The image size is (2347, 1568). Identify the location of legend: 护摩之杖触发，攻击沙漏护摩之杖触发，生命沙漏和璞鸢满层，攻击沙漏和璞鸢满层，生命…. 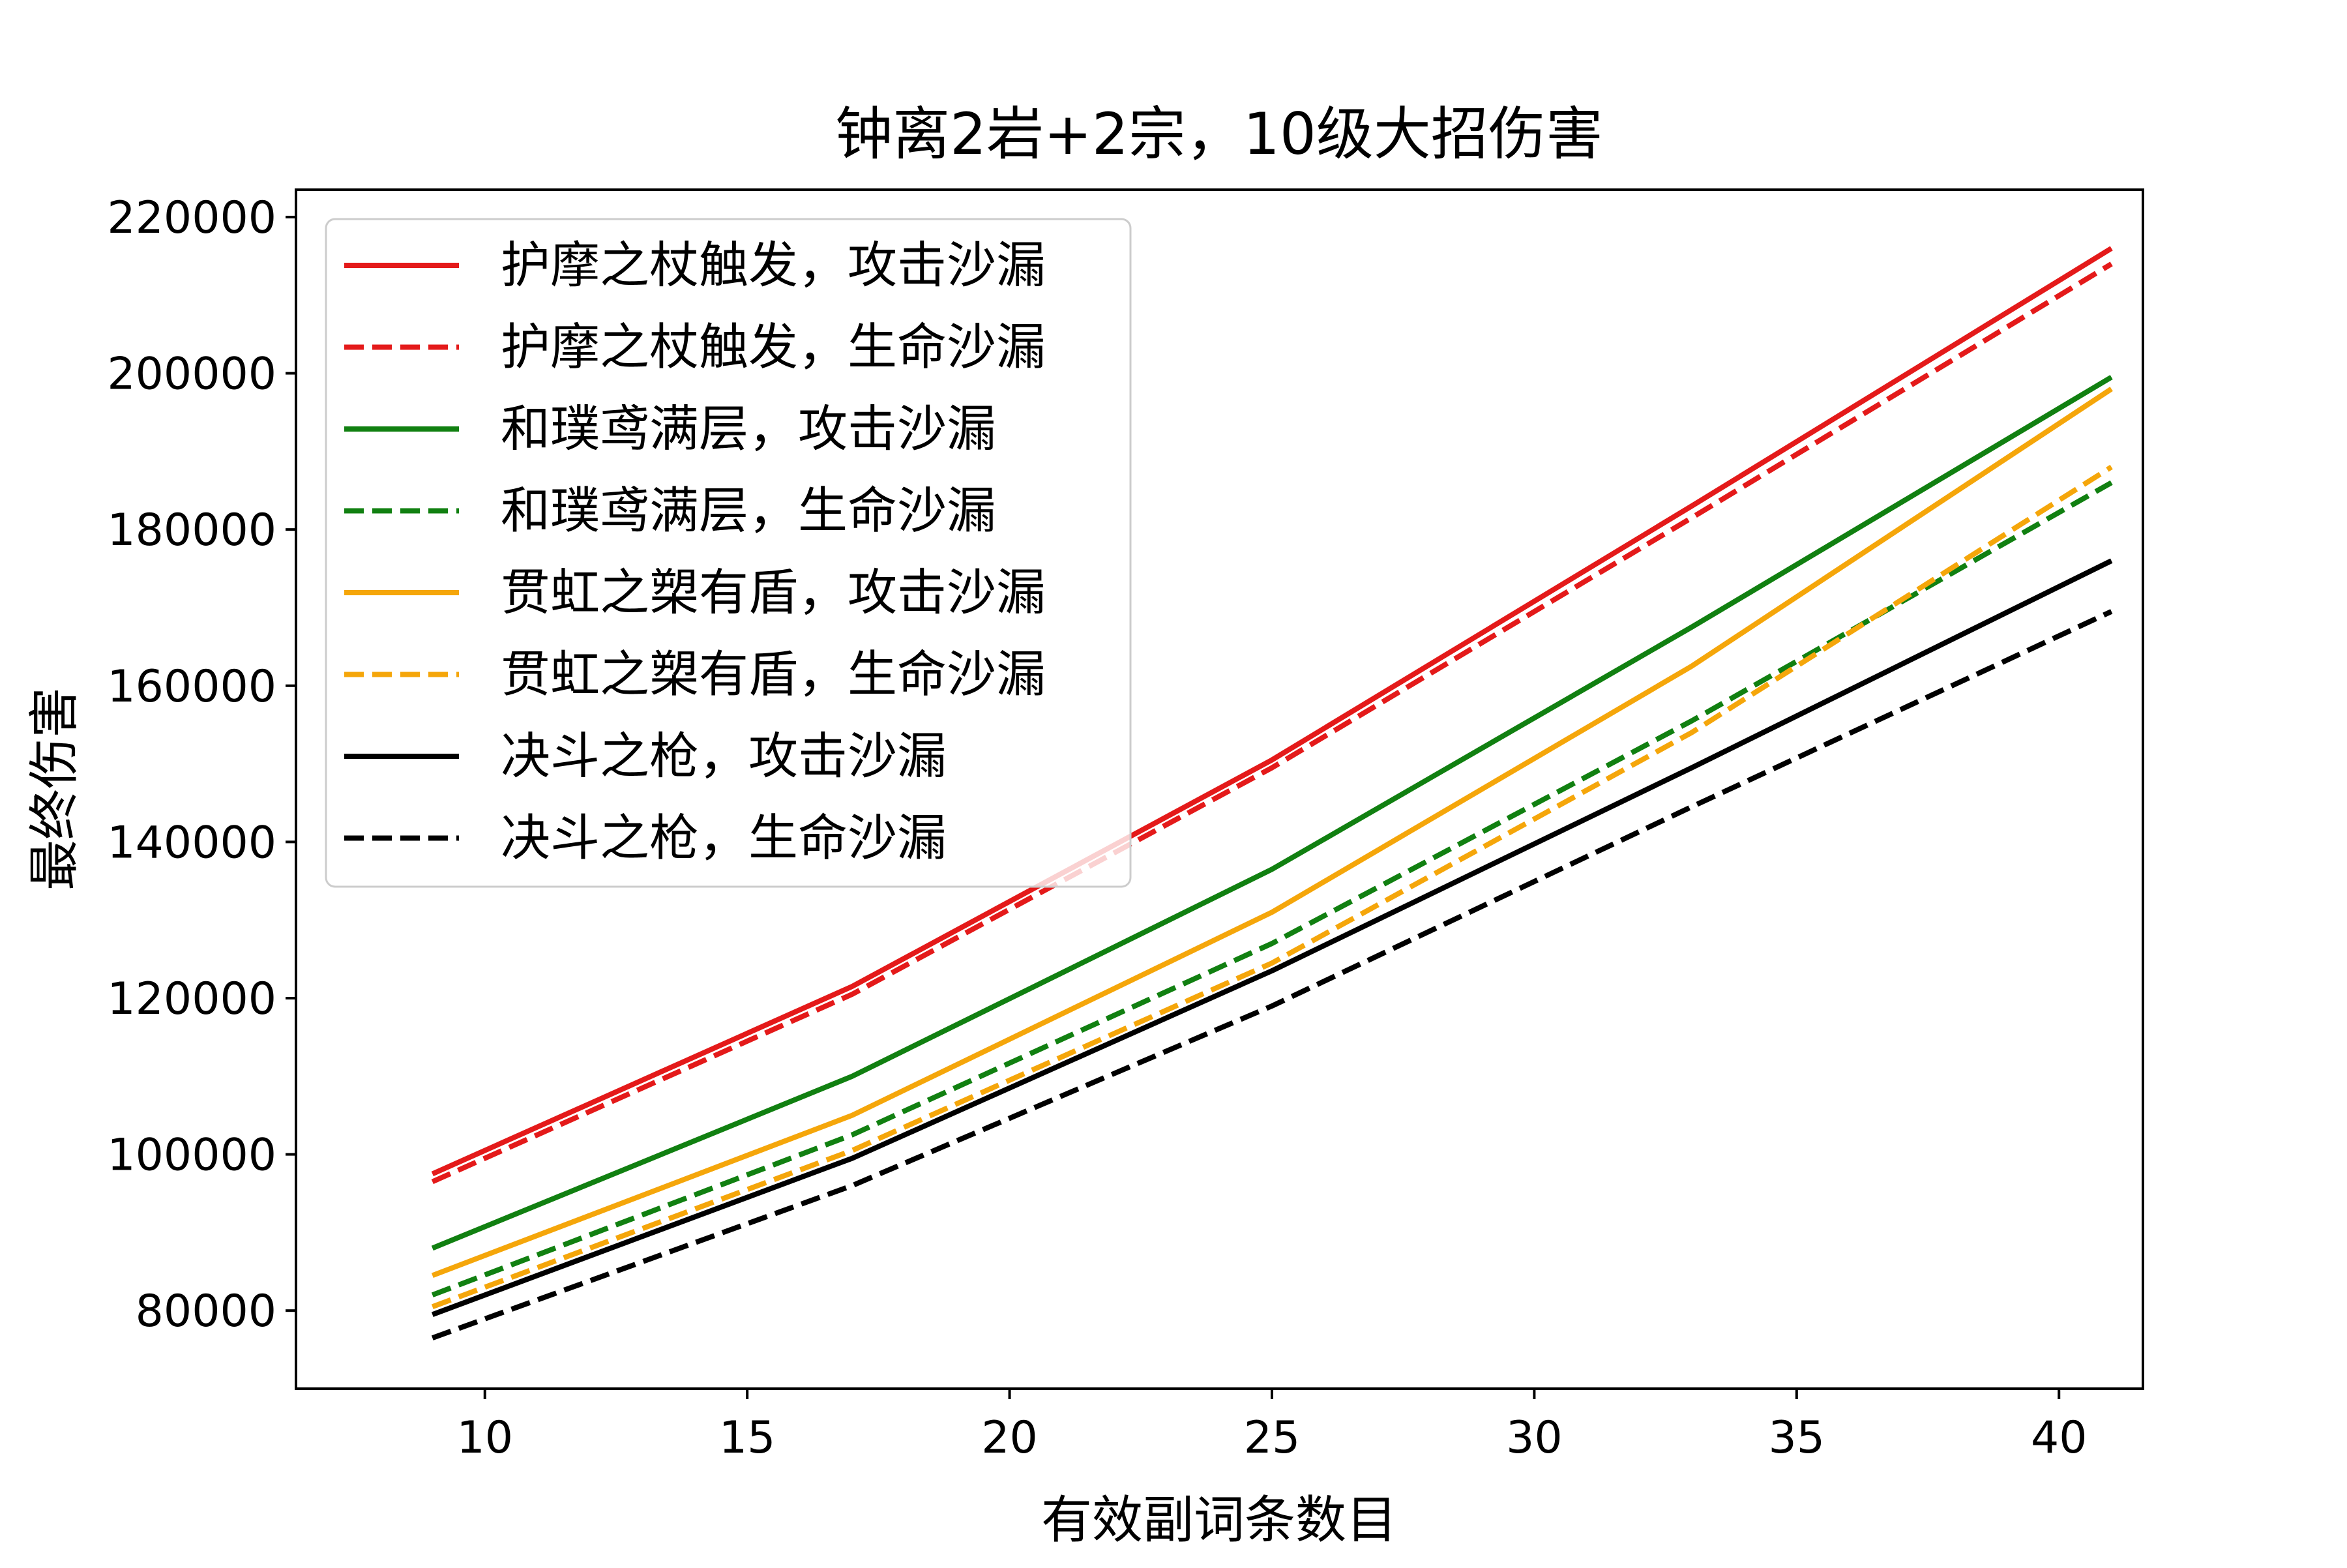
(728, 553).